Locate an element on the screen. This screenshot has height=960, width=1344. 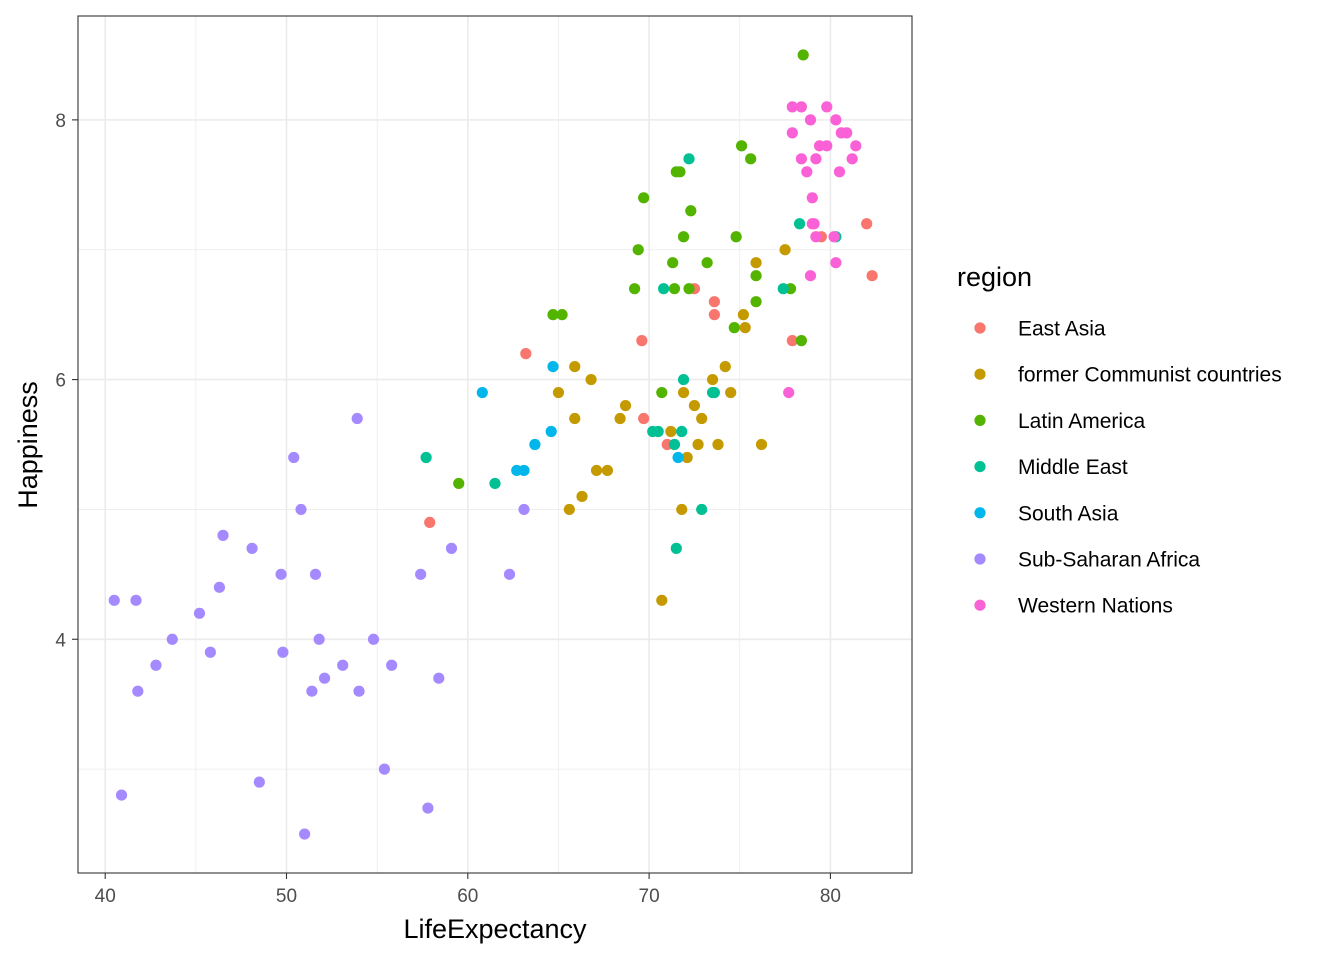
series-sub-saharan-africa is located at coordinates (319, 626).